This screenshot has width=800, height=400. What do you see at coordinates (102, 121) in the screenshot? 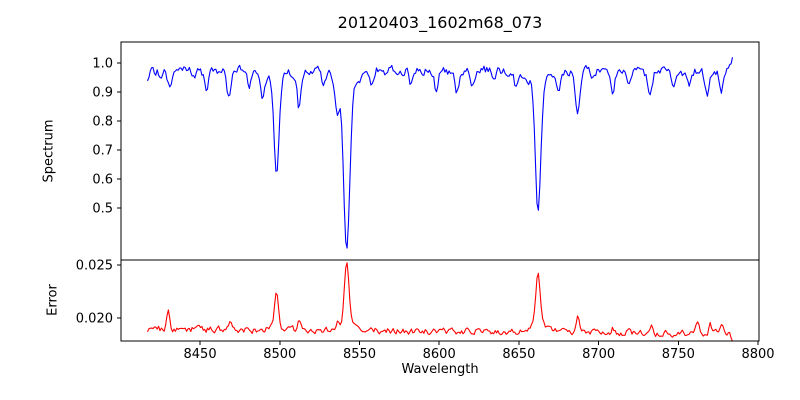
I see `y-tick-label-spectrum: 0.8` at bounding box center [102, 121].